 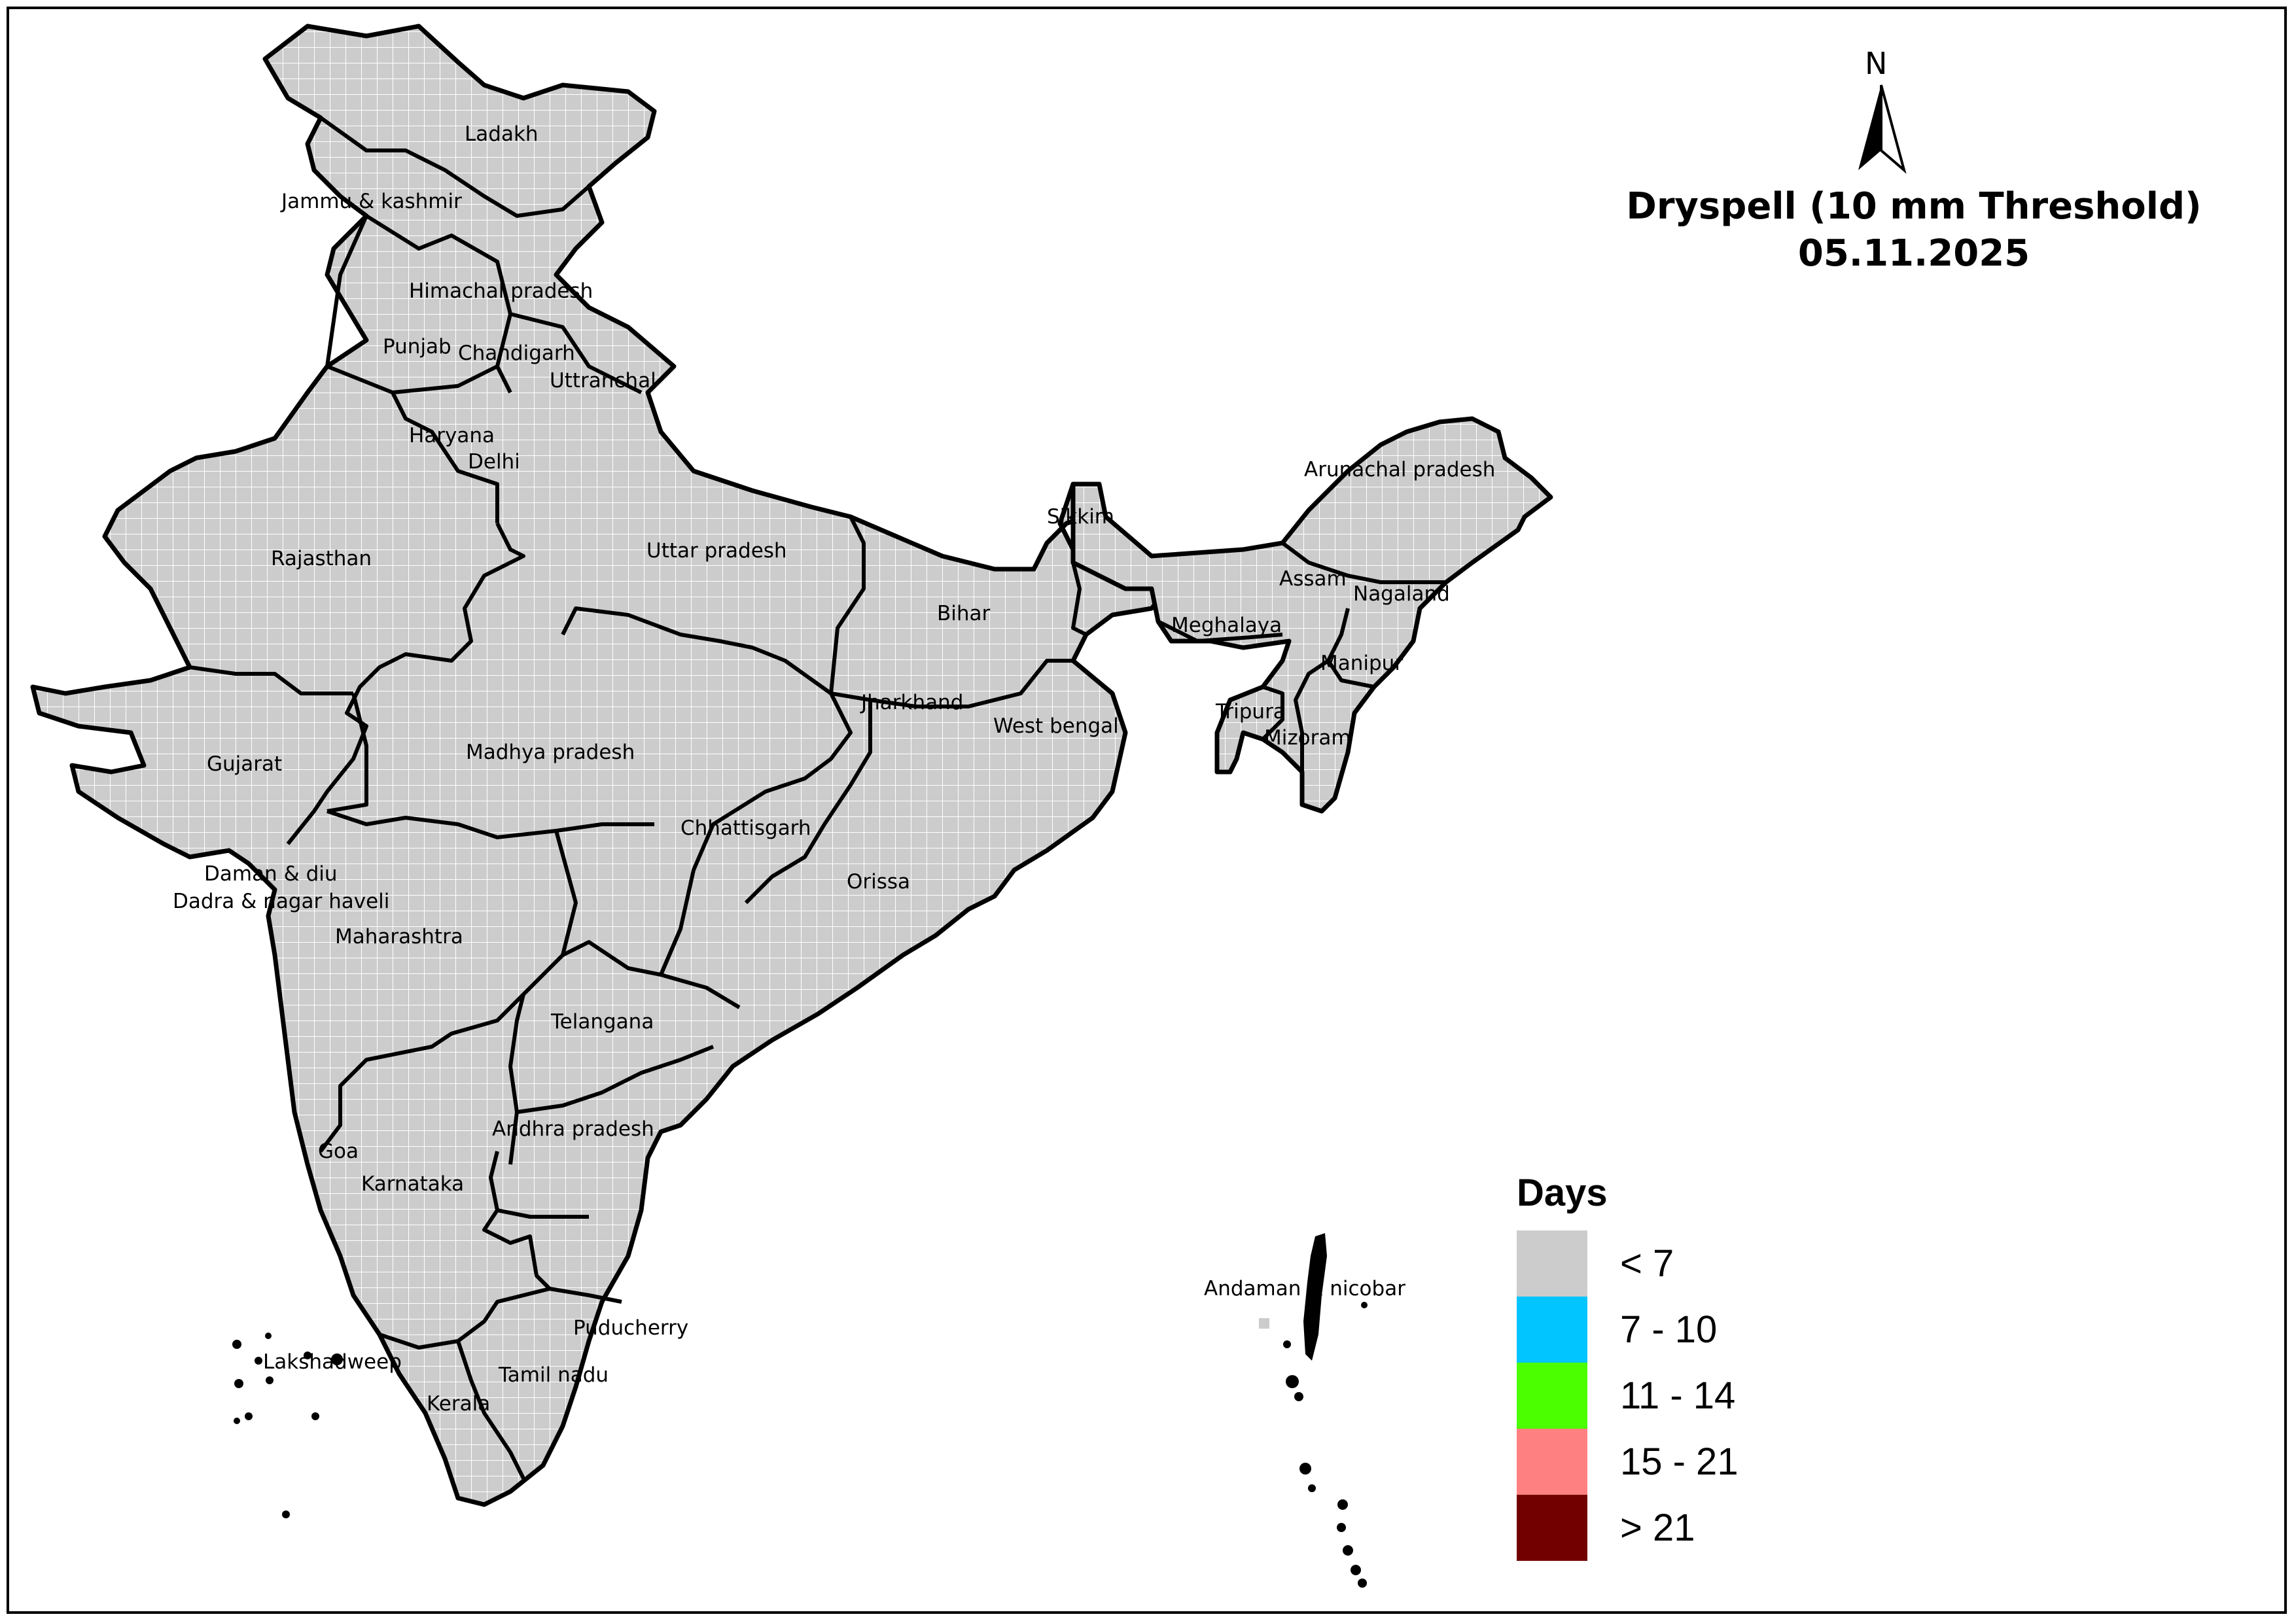 I want to click on legend-item: < 7, so click(x=1628, y=1264).